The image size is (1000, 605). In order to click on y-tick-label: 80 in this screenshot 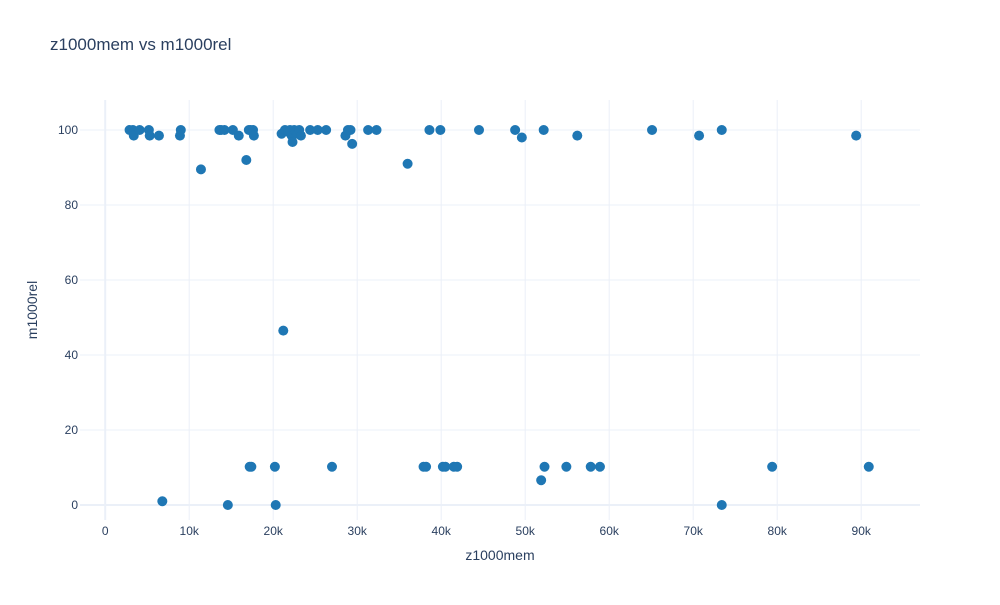, I will do `click(72, 205)`.